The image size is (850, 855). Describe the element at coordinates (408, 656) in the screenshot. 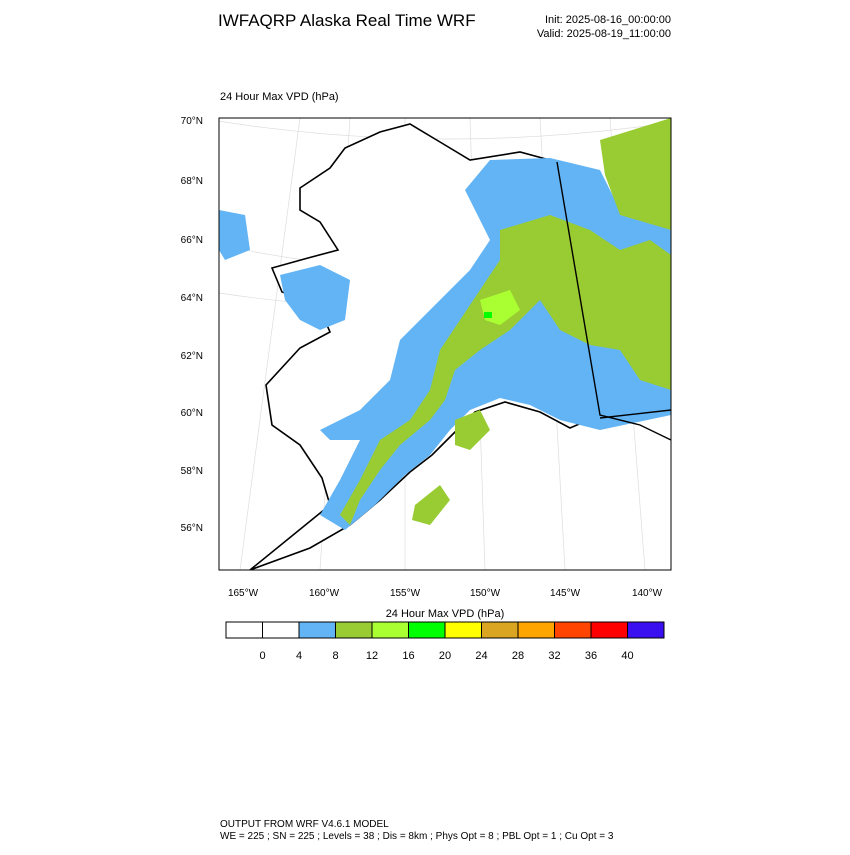

I see `colorbar-label: 16` at that location.